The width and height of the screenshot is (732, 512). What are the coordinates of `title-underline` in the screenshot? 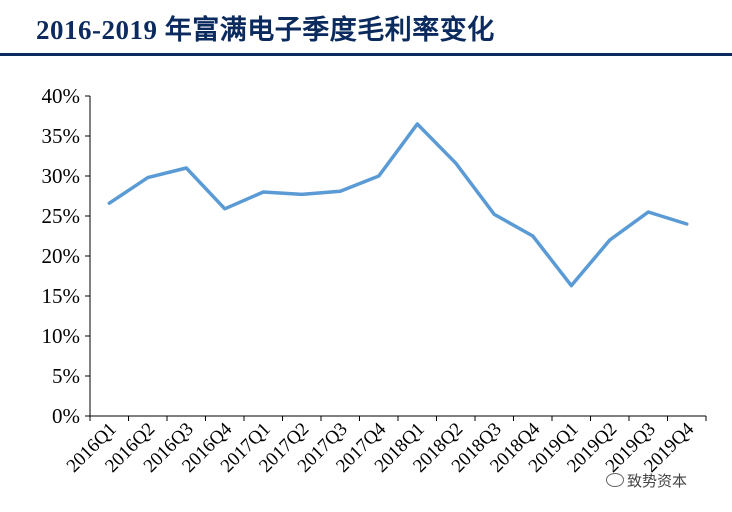 It's located at (366, 54).